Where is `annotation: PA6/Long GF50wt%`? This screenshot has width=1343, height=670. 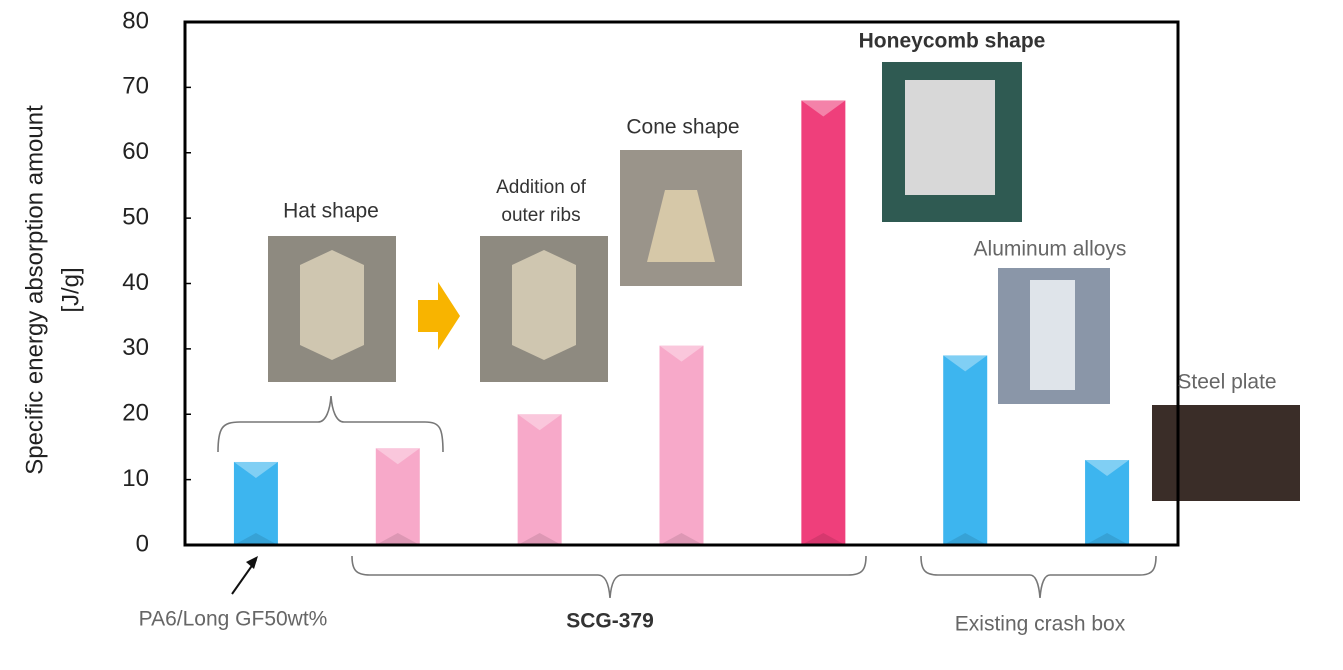 annotation: PA6/Long GF50wt% is located at coordinates (233, 619).